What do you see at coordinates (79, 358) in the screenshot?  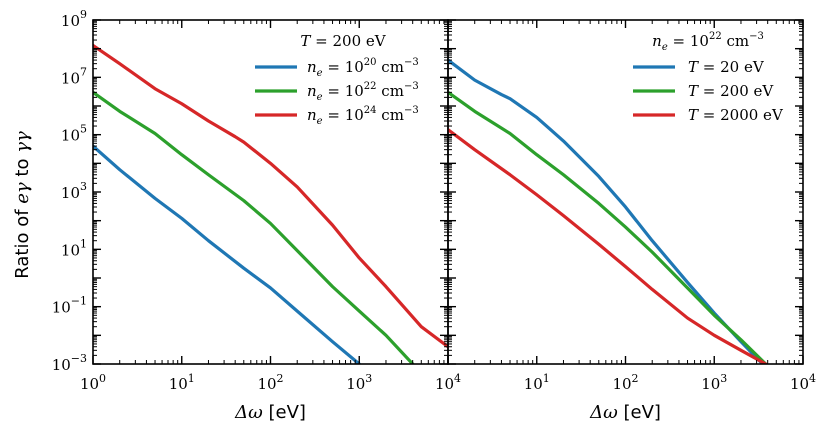 I see `y-tick-exp: −3` at bounding box center [79, 358].